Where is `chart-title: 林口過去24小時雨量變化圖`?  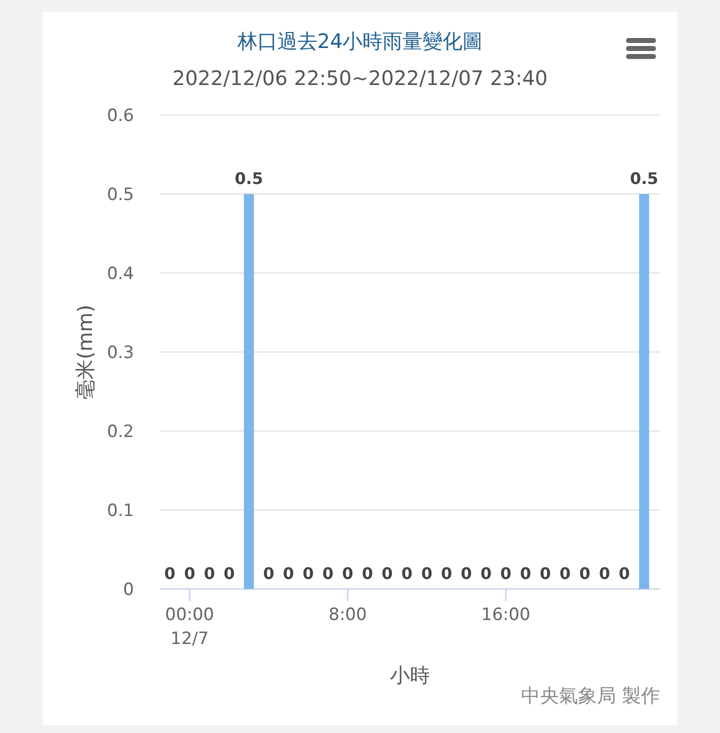
chart-title: 林口過去24小時雨量變化圖 is located at coordinates (359, 41).